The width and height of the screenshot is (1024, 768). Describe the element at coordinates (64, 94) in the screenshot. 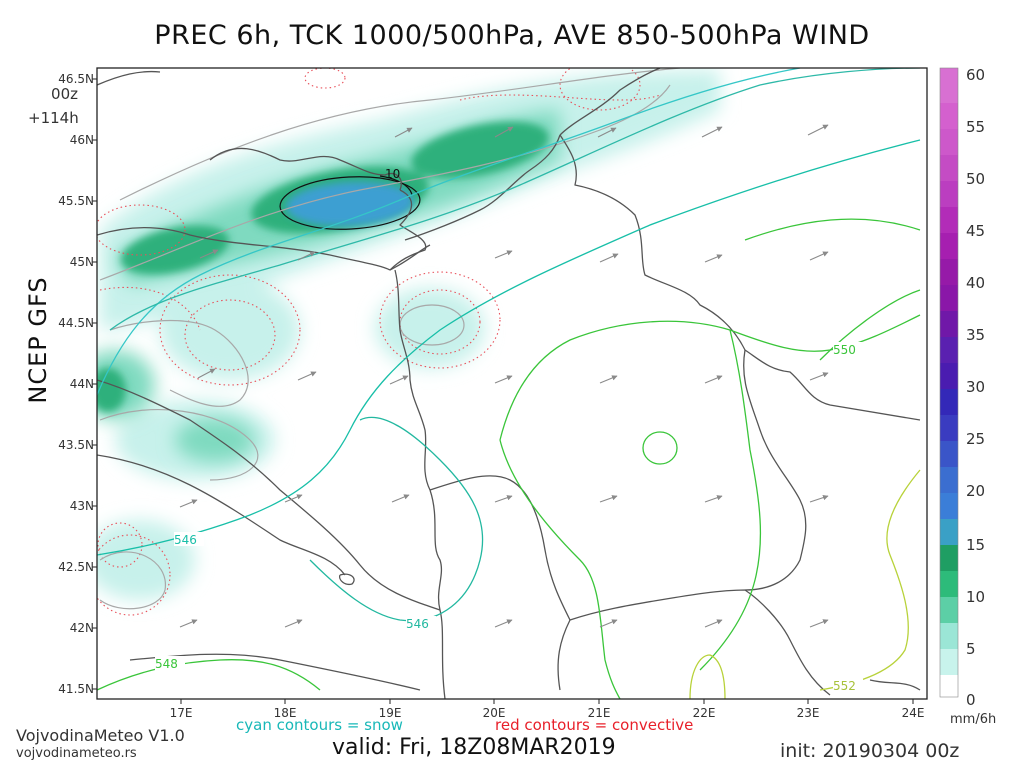

I see `run-cycle: 00z` at that location.